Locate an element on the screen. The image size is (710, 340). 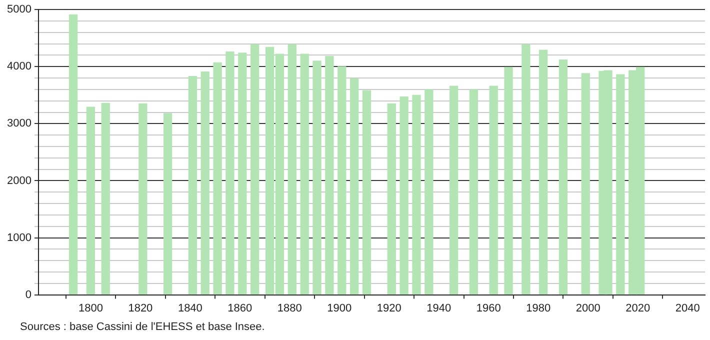
x-tick-label: 1920 is located at coordinates (389, 308).